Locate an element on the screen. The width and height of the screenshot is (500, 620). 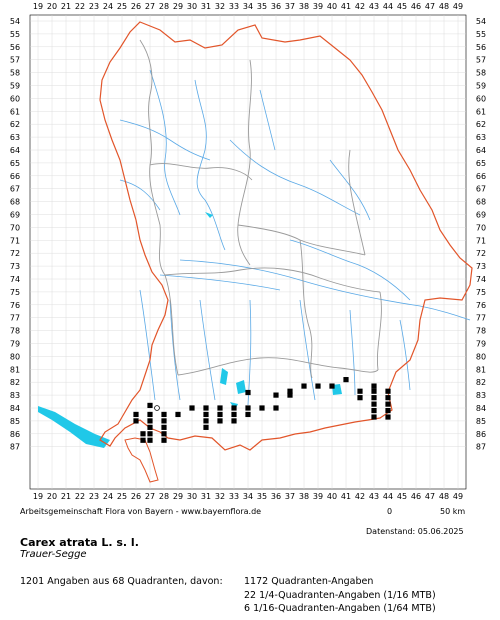
stats-summary: 1201 Angaben aus 68 Quadranten, davon: is located at coordinates (121, 581).